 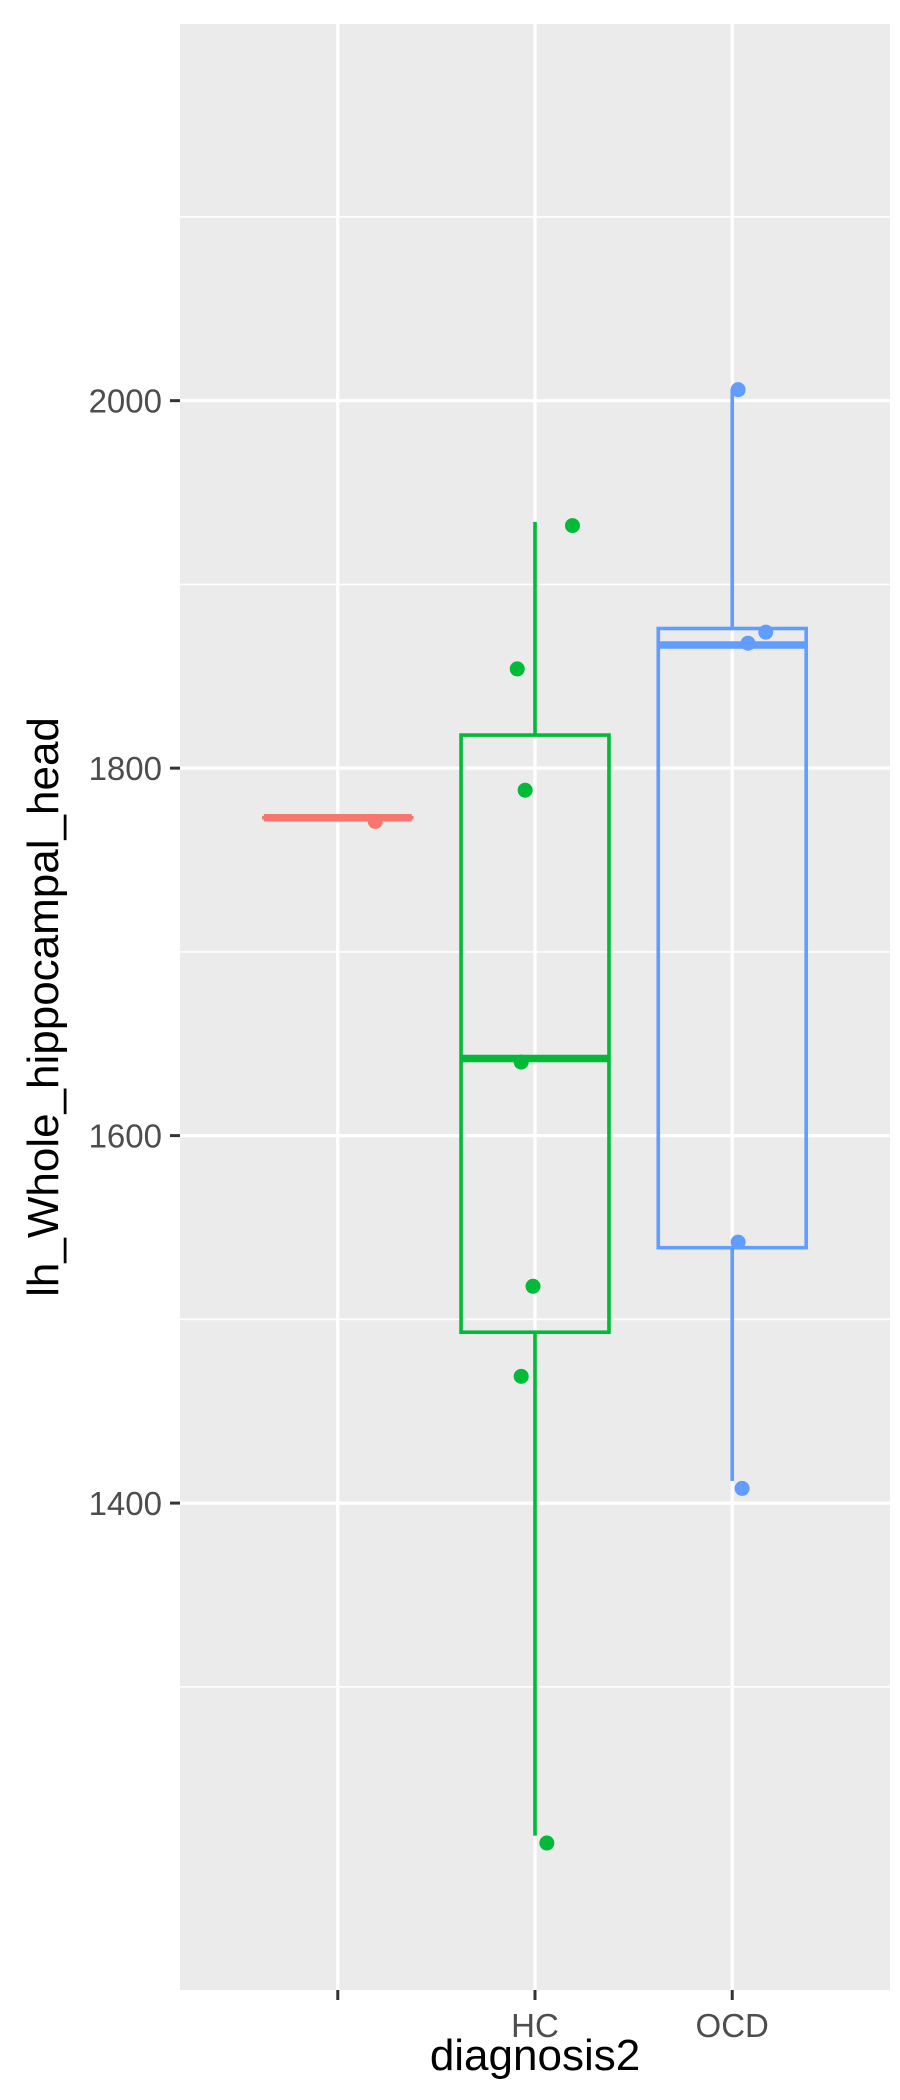 I want to click on y-tick-label: 1800, so click(x=125, y=768).